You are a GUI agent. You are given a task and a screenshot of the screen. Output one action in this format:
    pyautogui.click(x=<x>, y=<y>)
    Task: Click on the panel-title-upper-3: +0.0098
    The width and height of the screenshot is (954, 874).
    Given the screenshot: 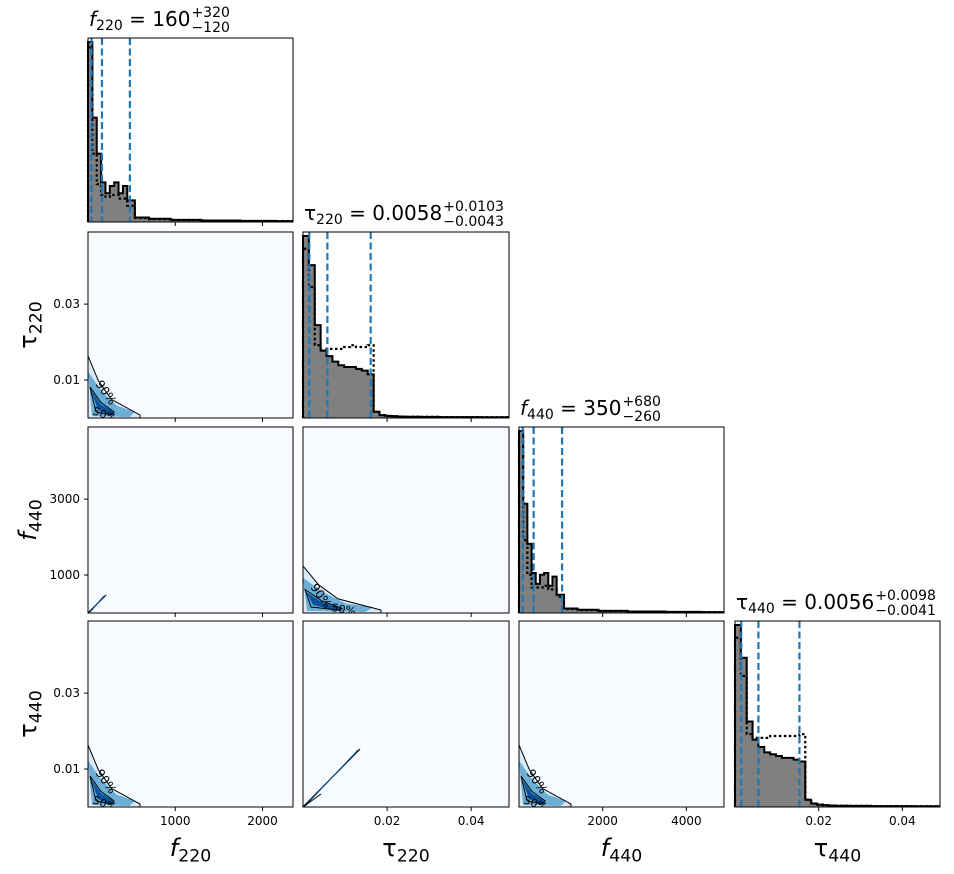 What is the action you would take?
    pyautogui.click(x=905, y=596)
    